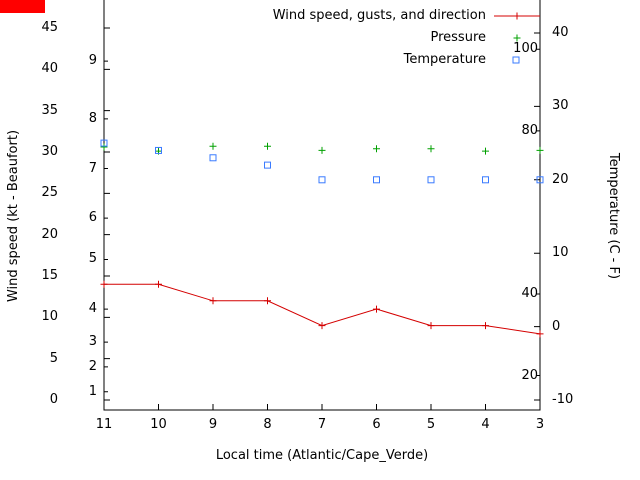 This screenshot has height=480, width=640. Describe the element at coordinates (517, 16) in the screenshot. I see `legend-wind-marker` at that location.